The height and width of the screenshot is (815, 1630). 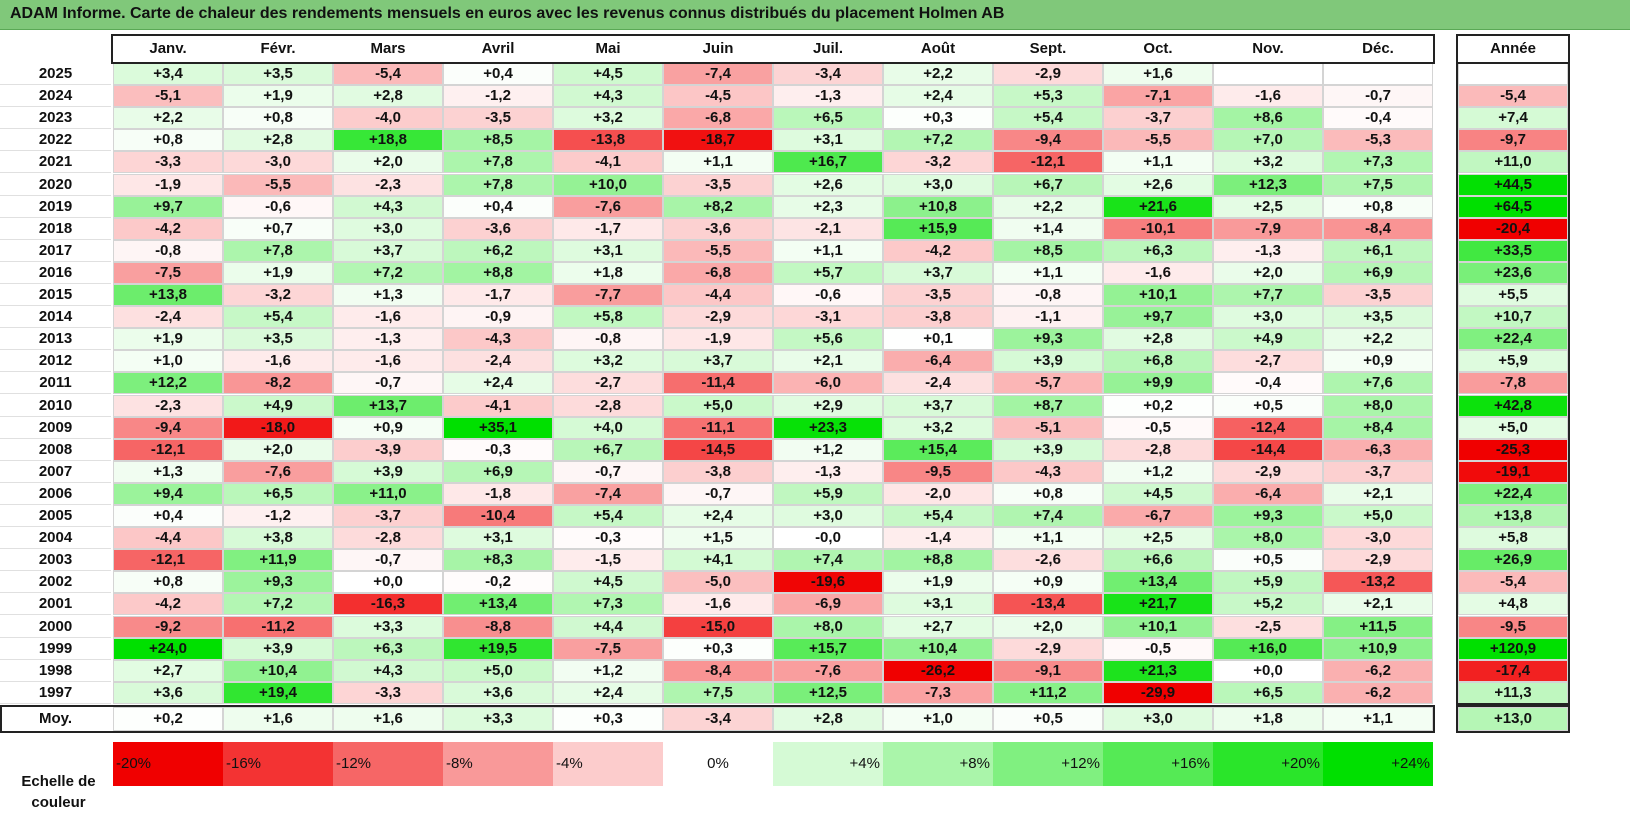 I want to click on row-label: 2012, so click(x=55, y=361).